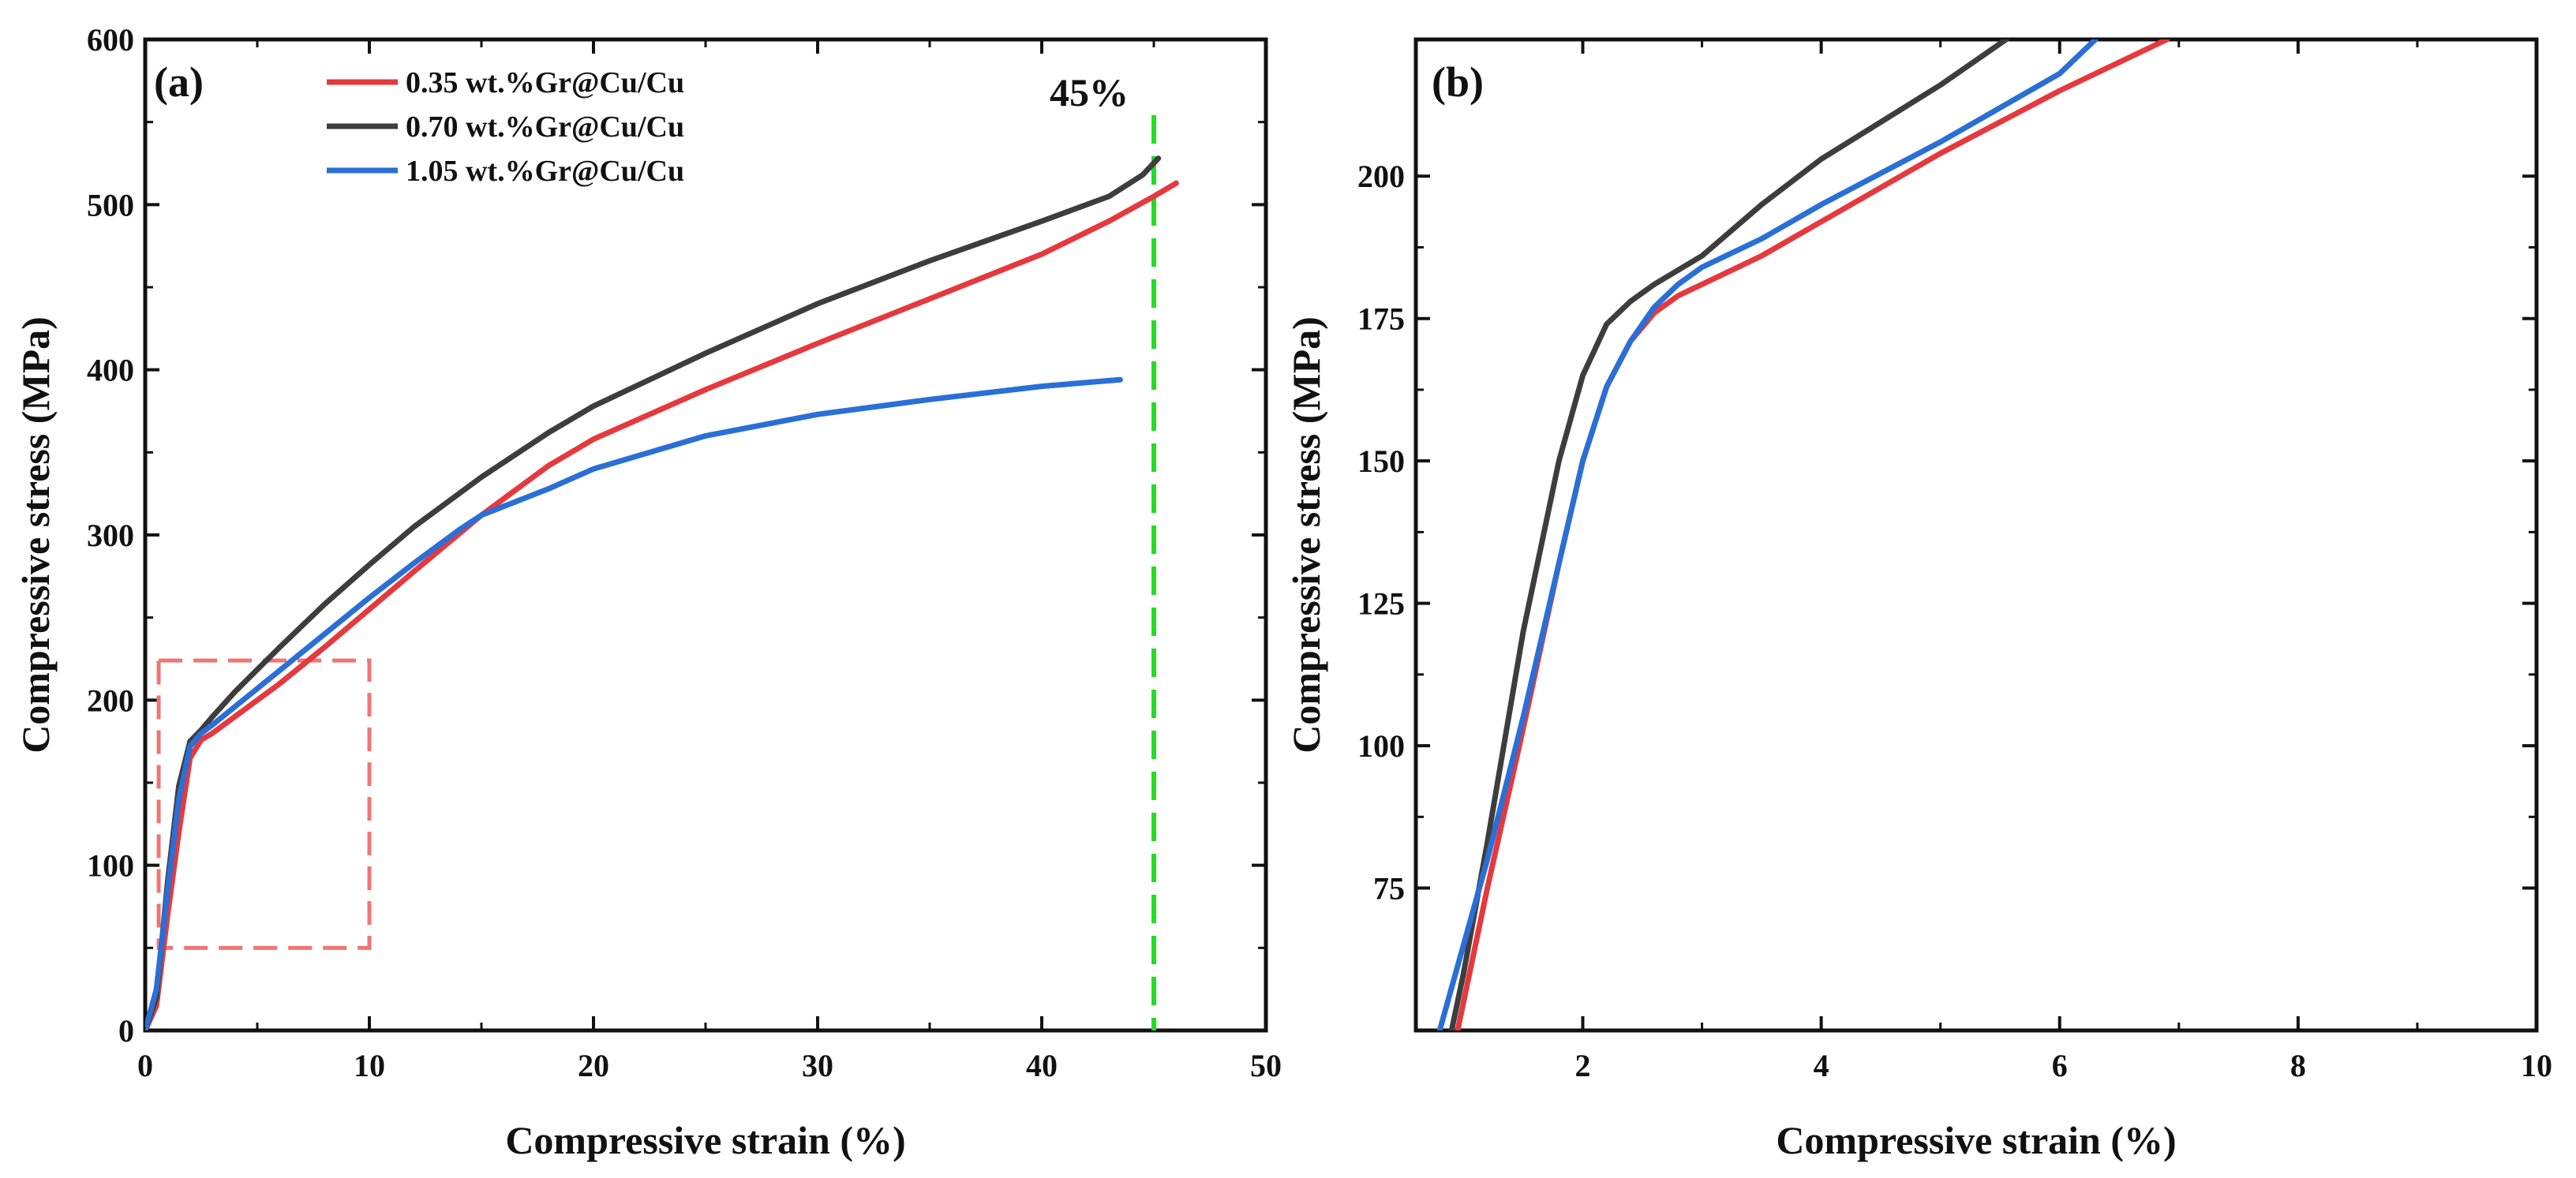 The width and height of the screenshot is (2576, 1178). Describe the element at coordinates (1381, 319) in the screenshot. I see `y-tick-label: 175` at that location.